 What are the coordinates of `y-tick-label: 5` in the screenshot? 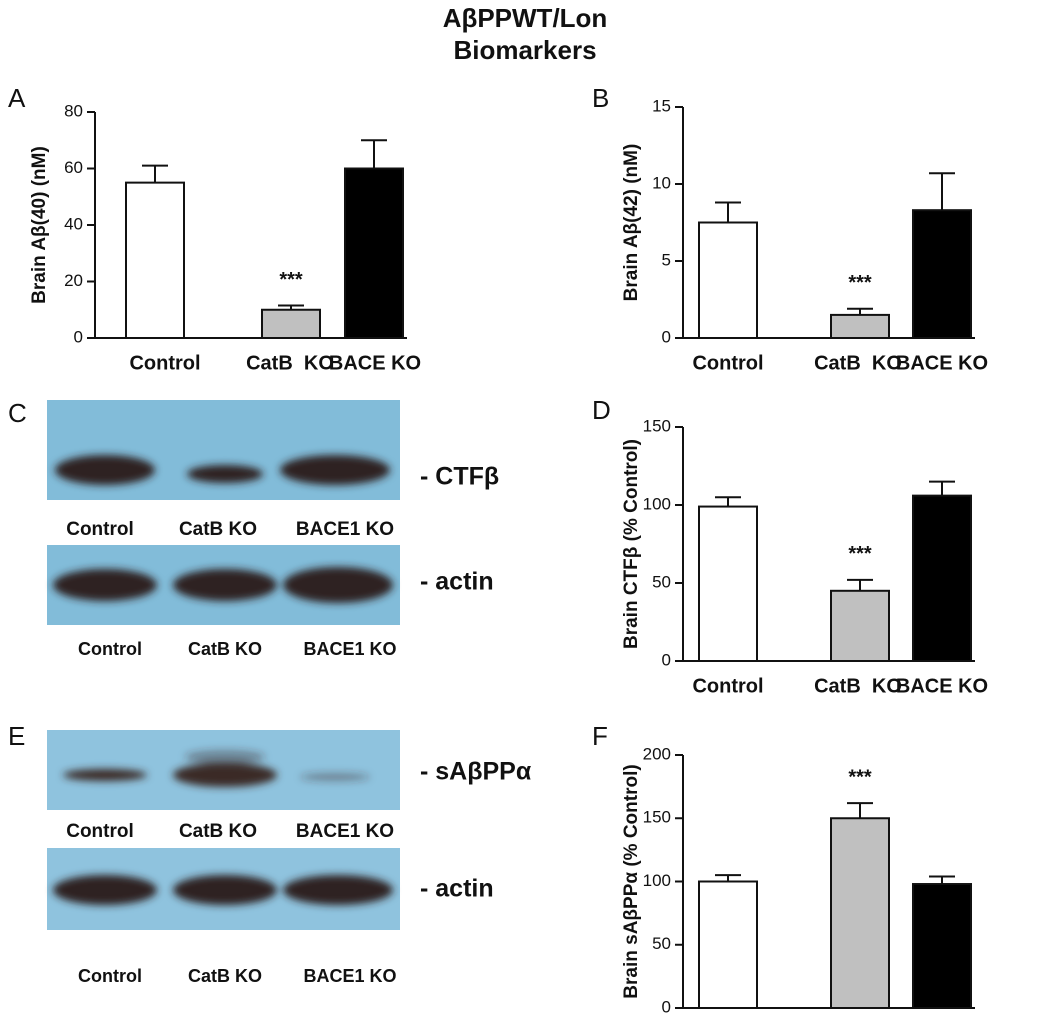 It's located at (666, 259).